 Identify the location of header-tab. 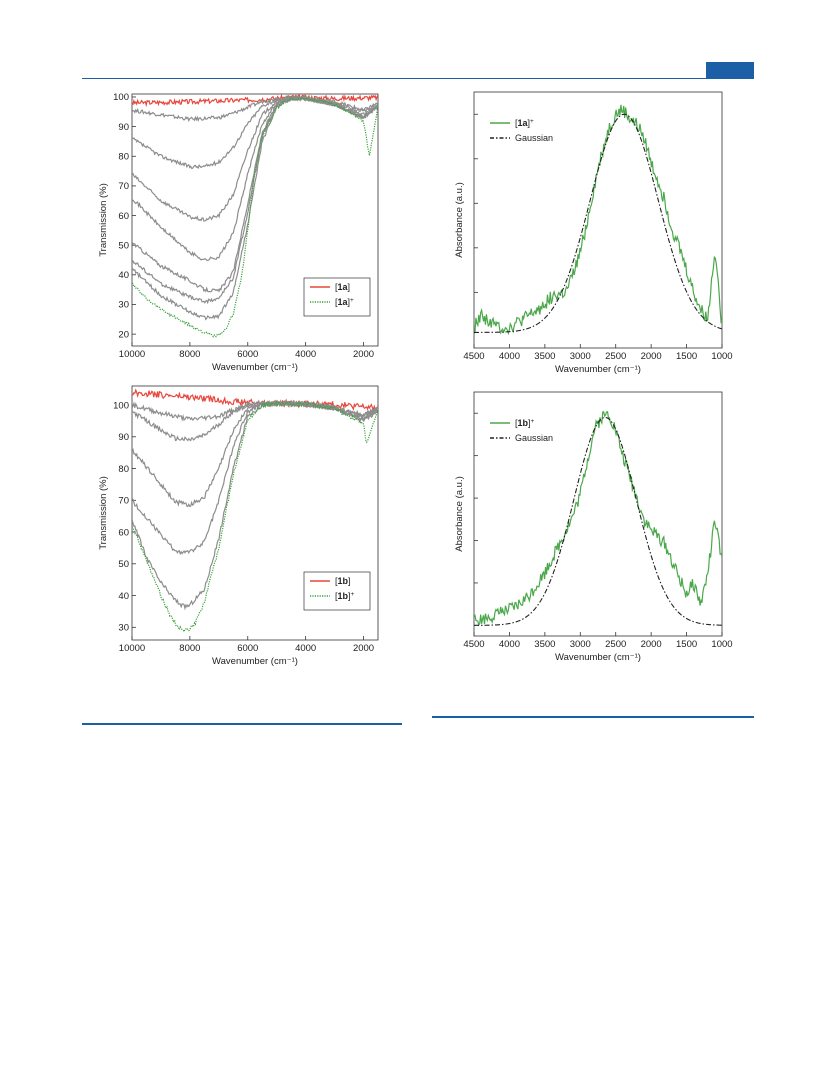
(730, 70).